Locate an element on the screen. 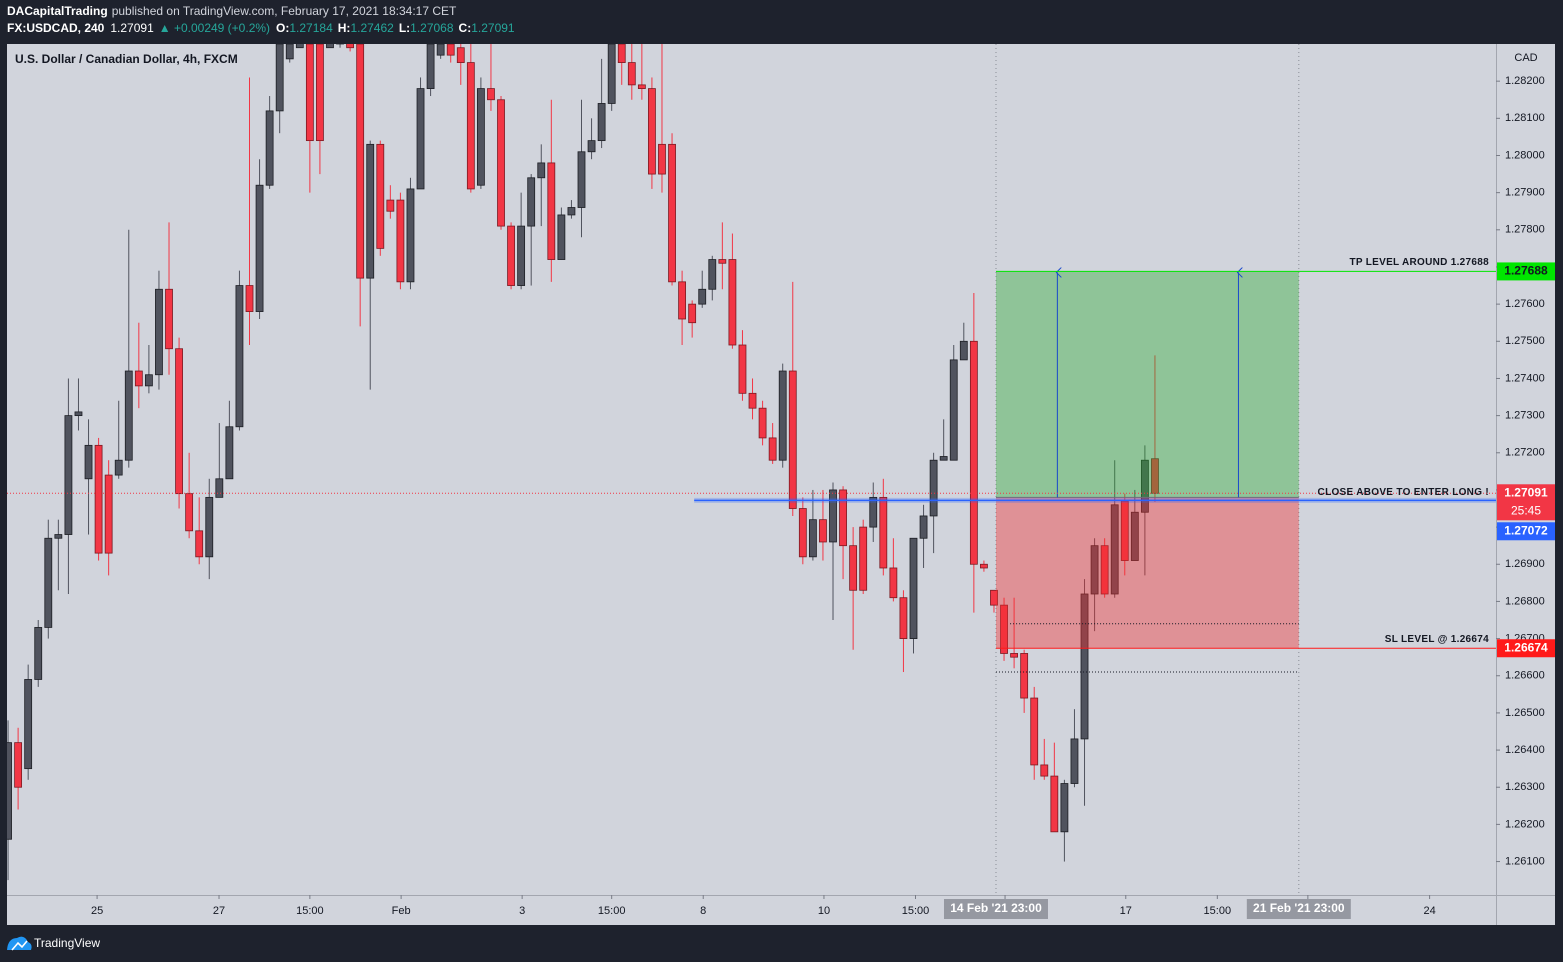 The height and width of the screenshot is (962, 1563). countdown: 25:45 is located at coordinates (1526, 510).